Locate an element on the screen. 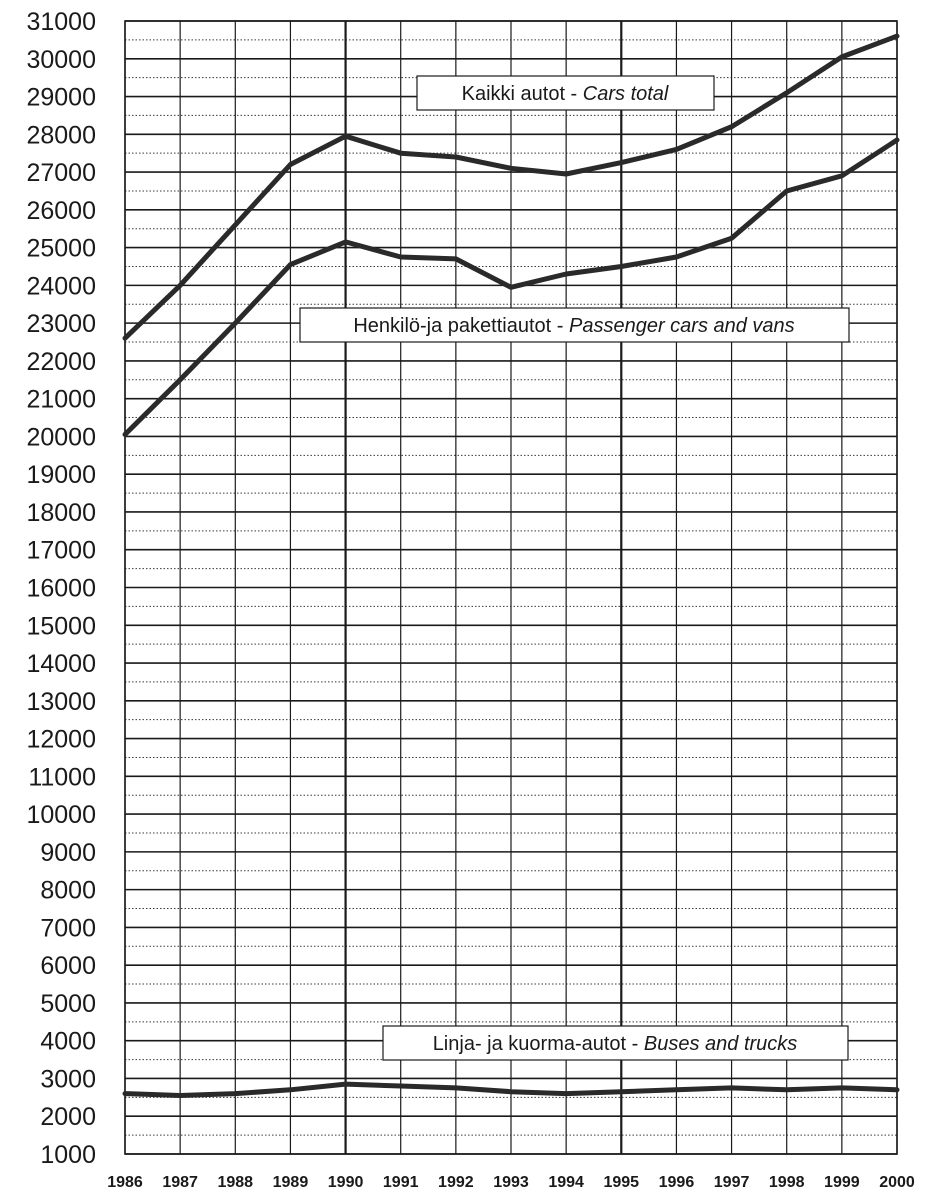 Image resolution: width=930 pixels, height=1194 pixels. y-tick-label: 3000 is located at coordinates (68, 1079).